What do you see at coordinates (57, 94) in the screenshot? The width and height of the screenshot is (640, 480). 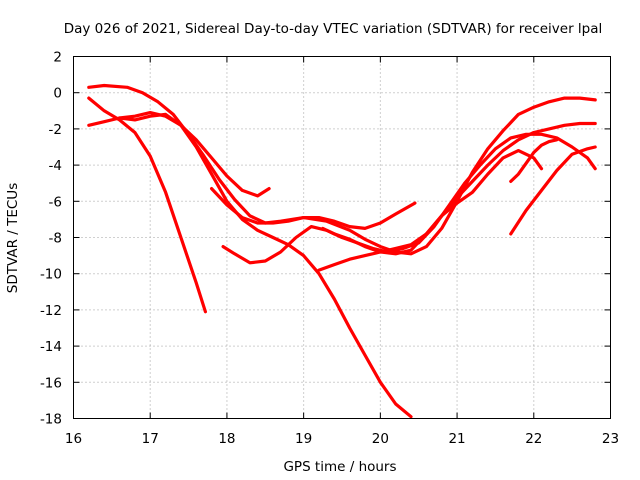 I see `y-tick-label: 0` at bounding box center [57, 94].